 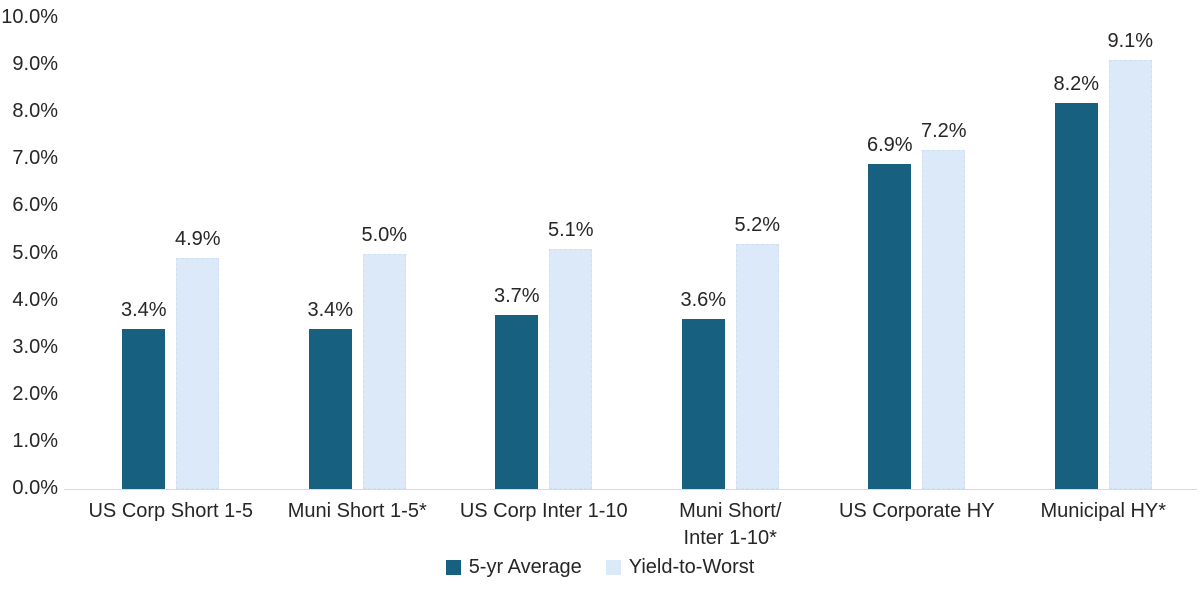 I want to click on bar-value-label: 5.1%, so click(x=570, y=229).